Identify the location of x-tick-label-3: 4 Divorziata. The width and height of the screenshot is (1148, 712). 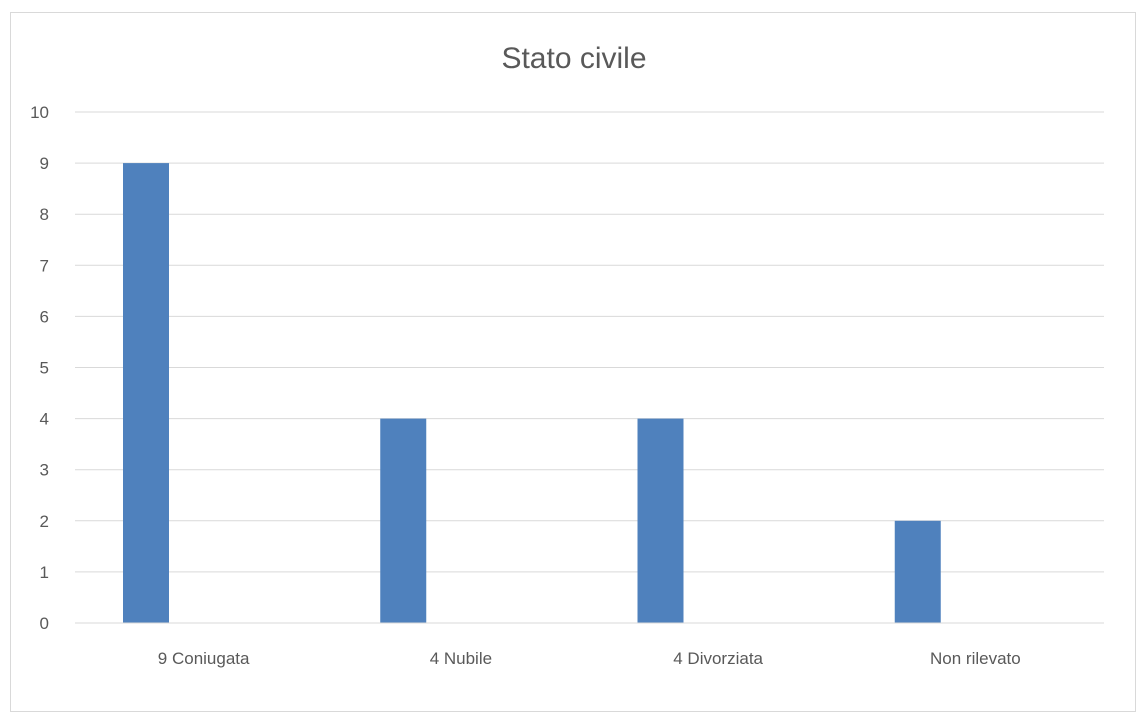
(718, 658).